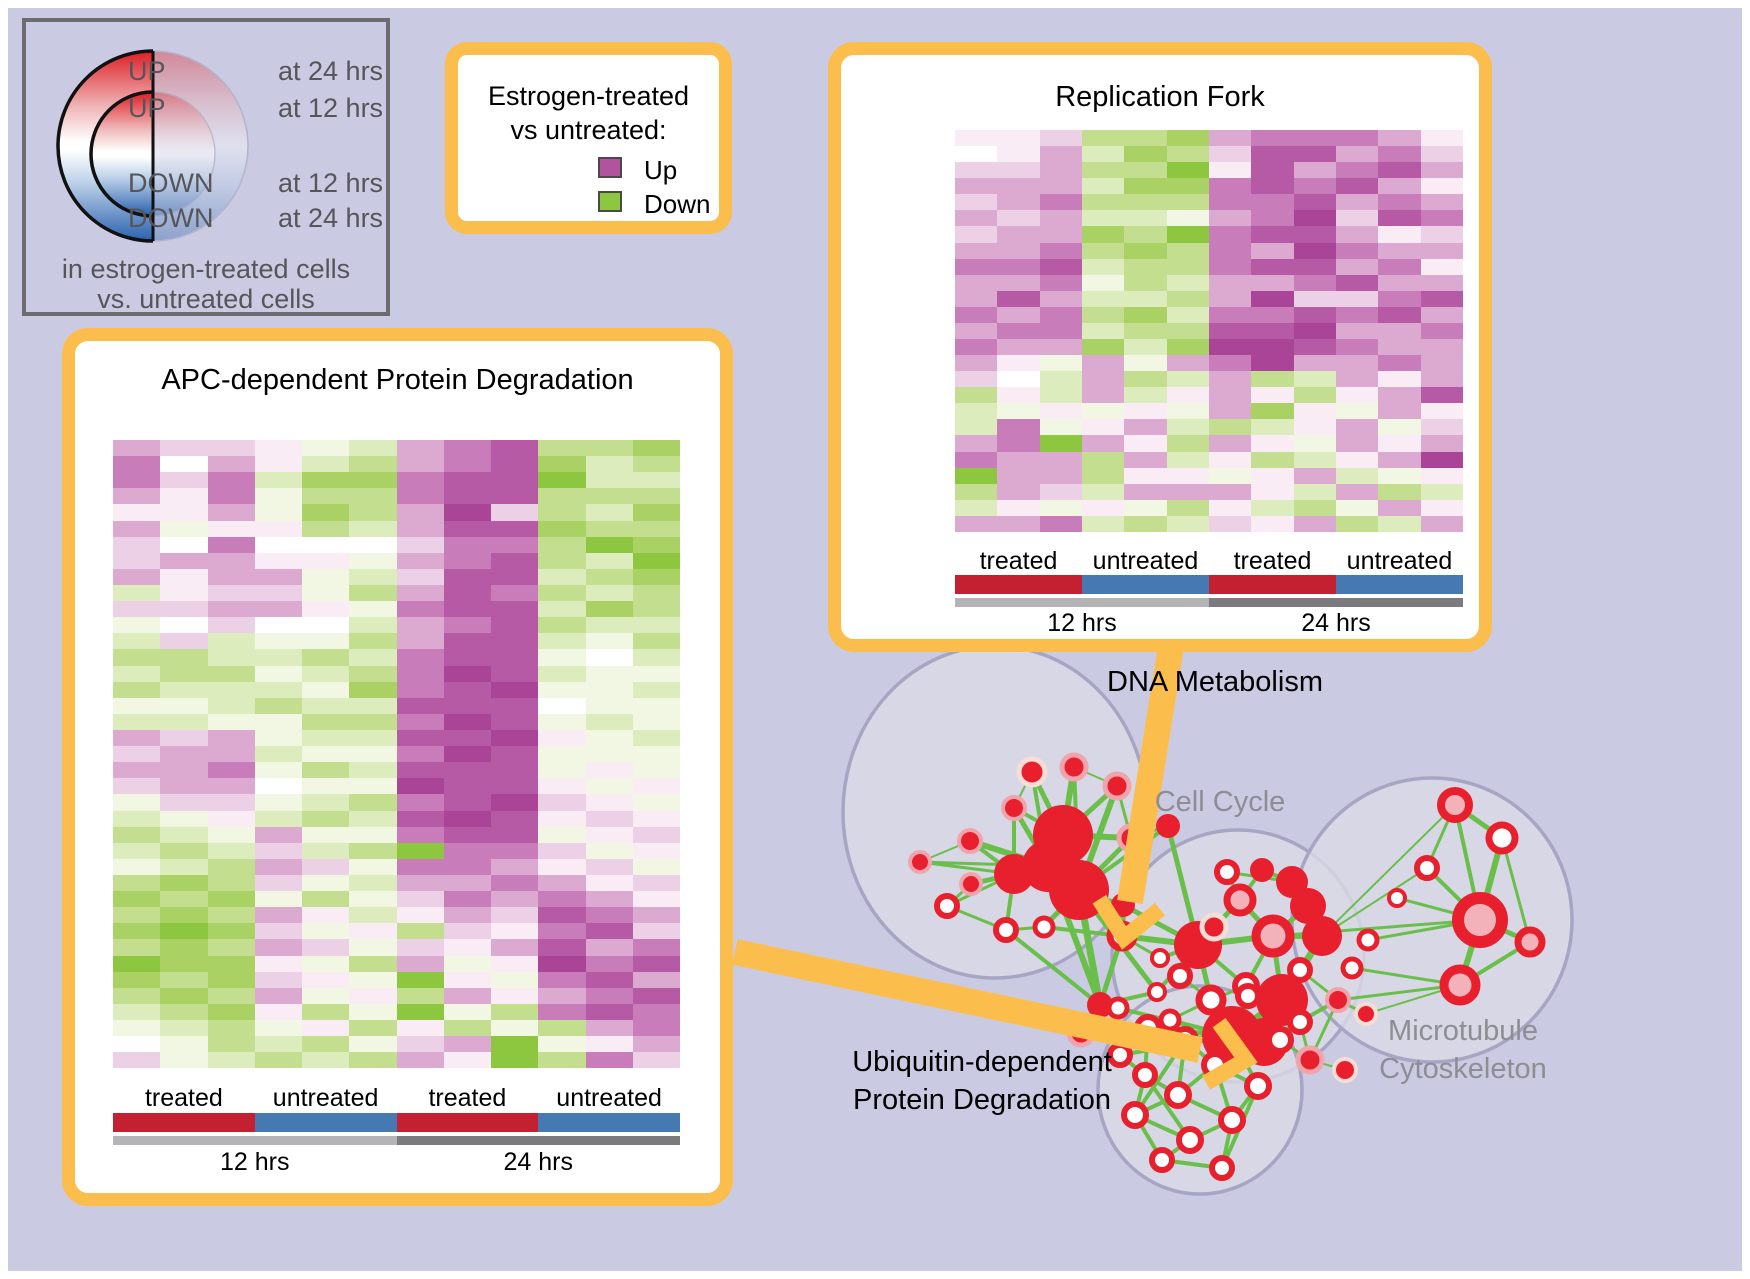  What do you see at coordinates (1014, 808) in the screenshot?
I see `network-node-pr` at bounding box center [1014, 808].